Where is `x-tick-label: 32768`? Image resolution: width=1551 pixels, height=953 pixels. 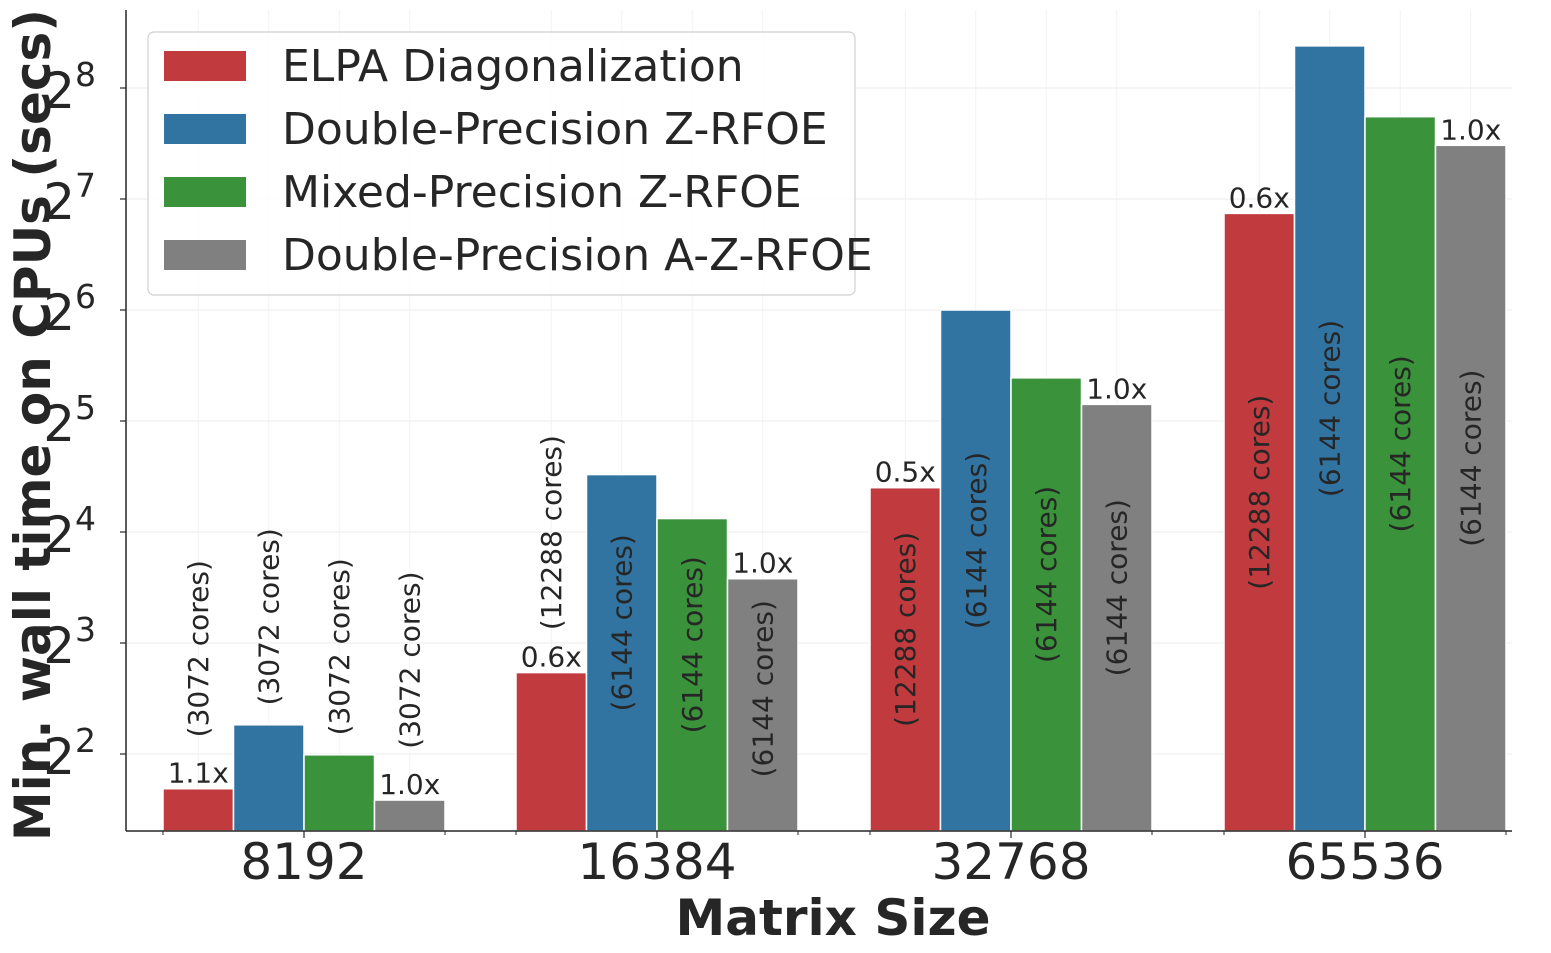 x-tick-label: 32768 is located at coordinates (1010, 862).